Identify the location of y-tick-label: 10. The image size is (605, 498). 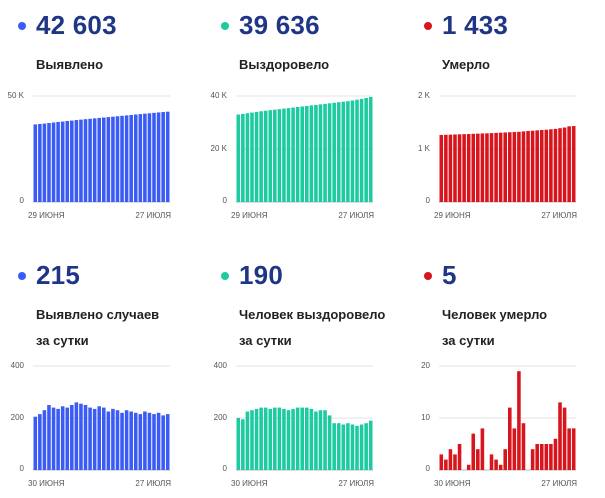
(425, 417).